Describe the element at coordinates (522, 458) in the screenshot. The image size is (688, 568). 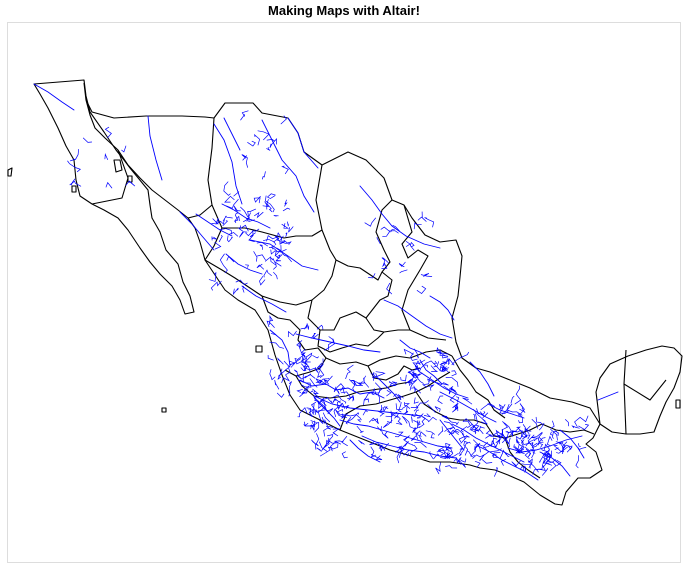
I see `border-chiapas` at that location.